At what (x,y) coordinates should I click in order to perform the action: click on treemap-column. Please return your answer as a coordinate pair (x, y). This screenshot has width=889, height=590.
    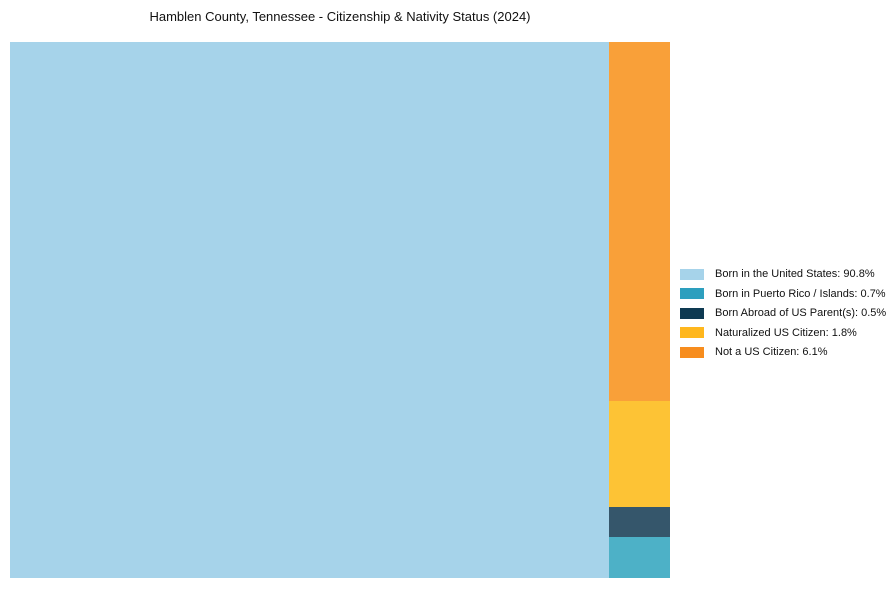
    Looking at the image, I should click on (639, 310).